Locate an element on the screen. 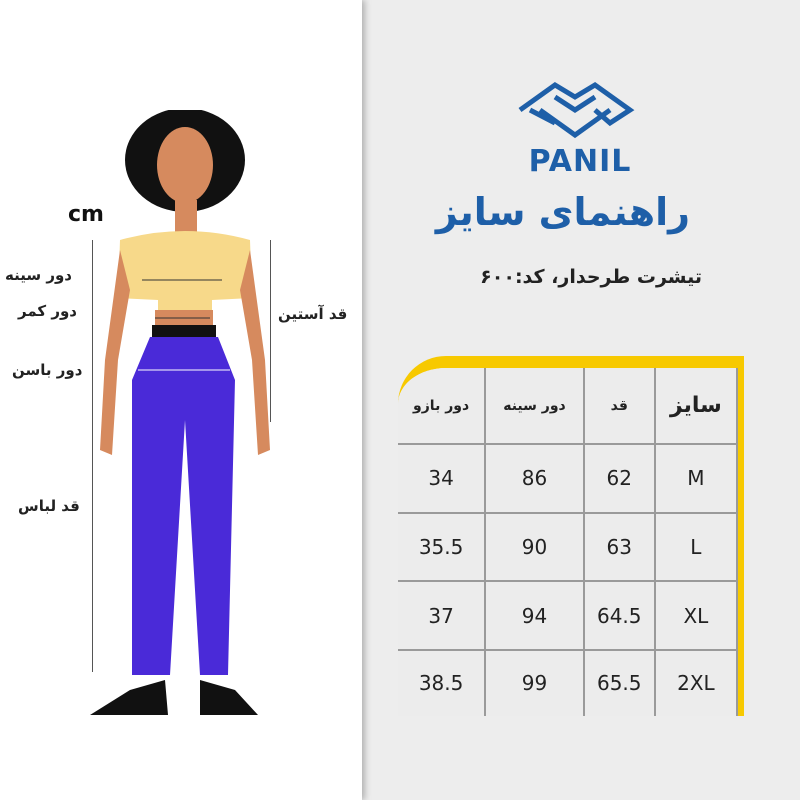 This screenshot has width=800, height=800. length-line is located at coordinates (92, 456).